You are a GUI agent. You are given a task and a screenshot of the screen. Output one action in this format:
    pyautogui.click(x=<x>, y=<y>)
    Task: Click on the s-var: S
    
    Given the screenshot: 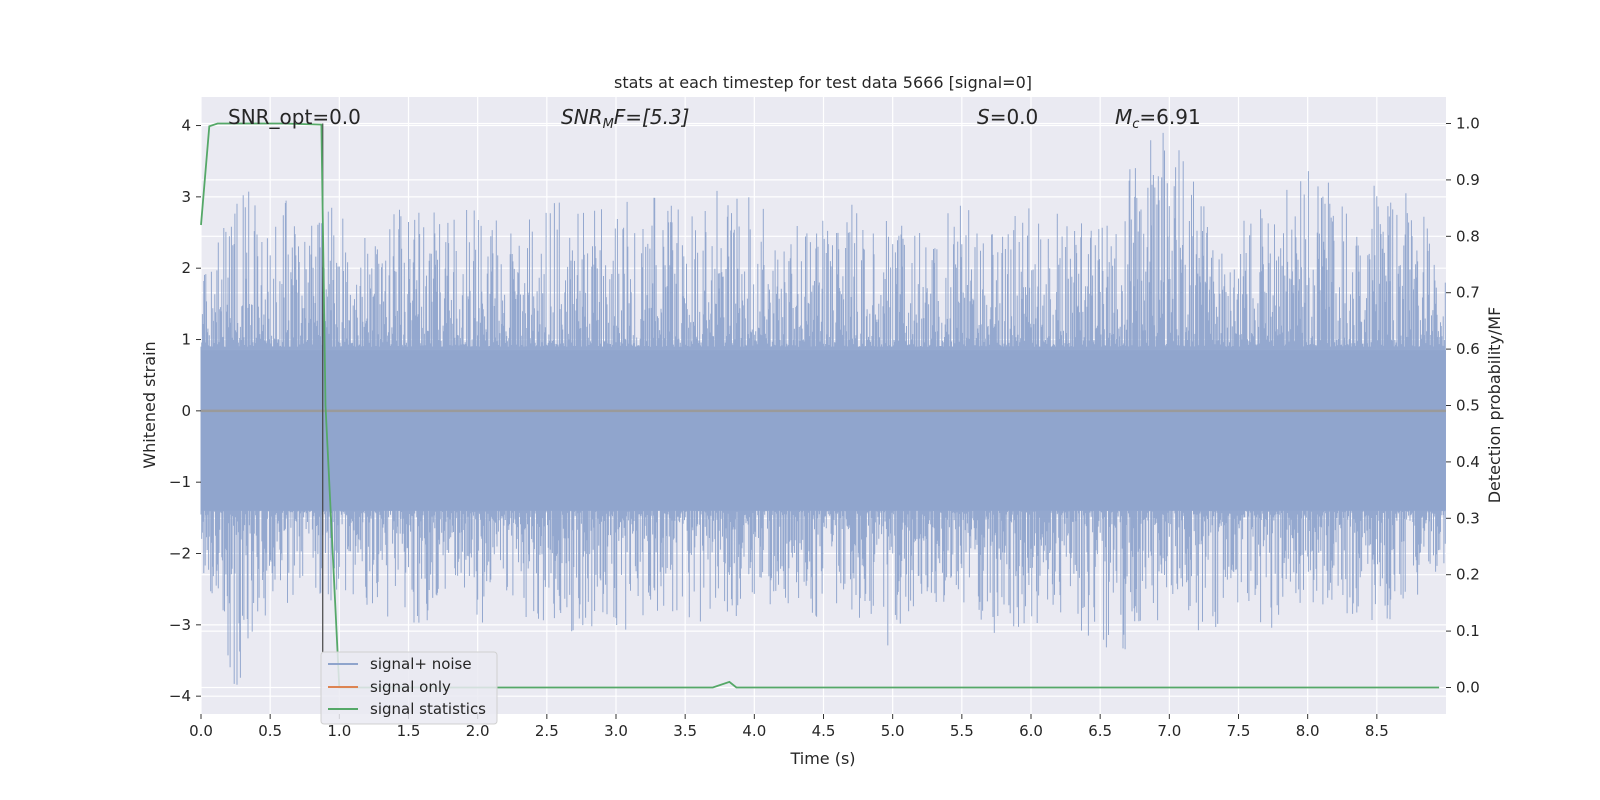 What is the action you would take?
    pyautogui.click(x=983, y=117)
    